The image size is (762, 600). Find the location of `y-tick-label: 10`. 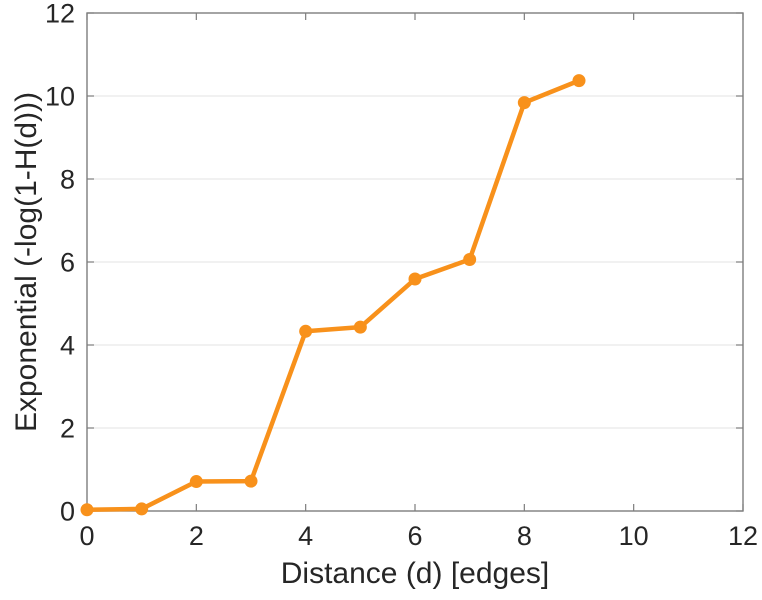

y-tick-label: 10 is located at coordinates (60, 97).